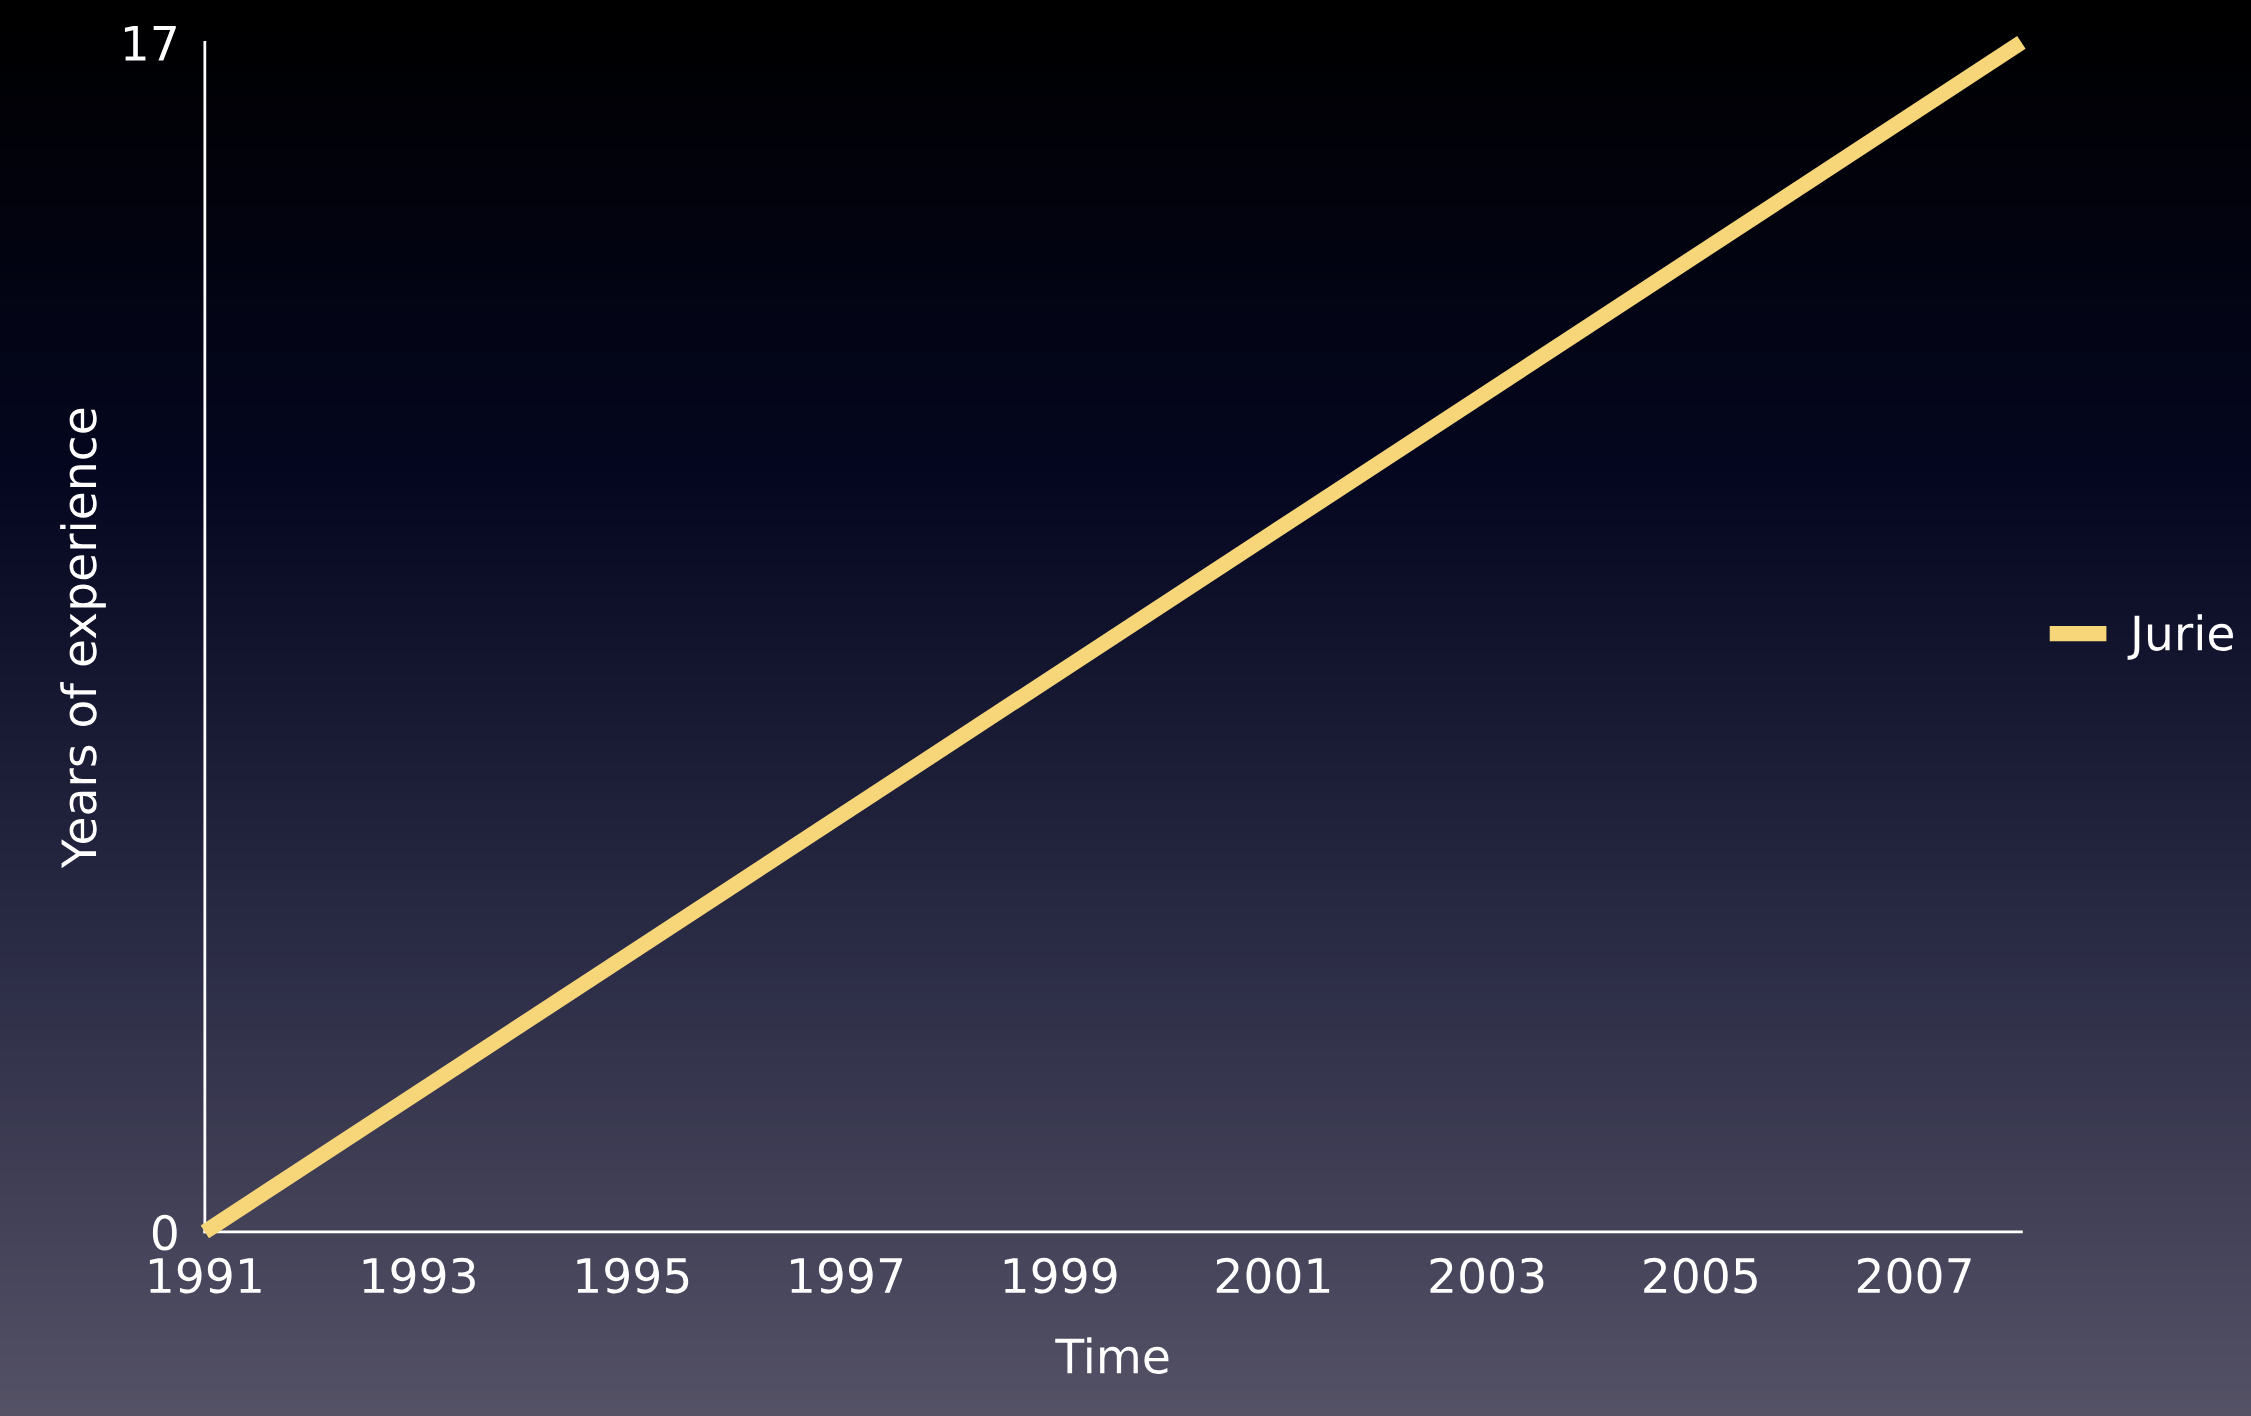 This screenshot has width=2251, height=1416. I want to click on x-tick-label: 1991, so click(205, 1275).